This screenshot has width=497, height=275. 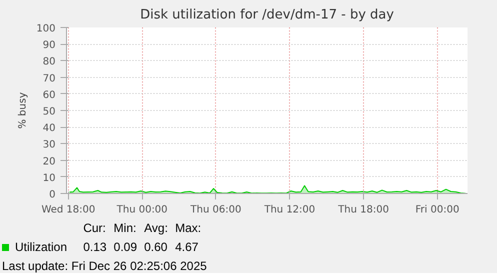 I want to click on chart-title: Disk utilization for /dev/dm-17 - by day, so click(x=267, y=15).